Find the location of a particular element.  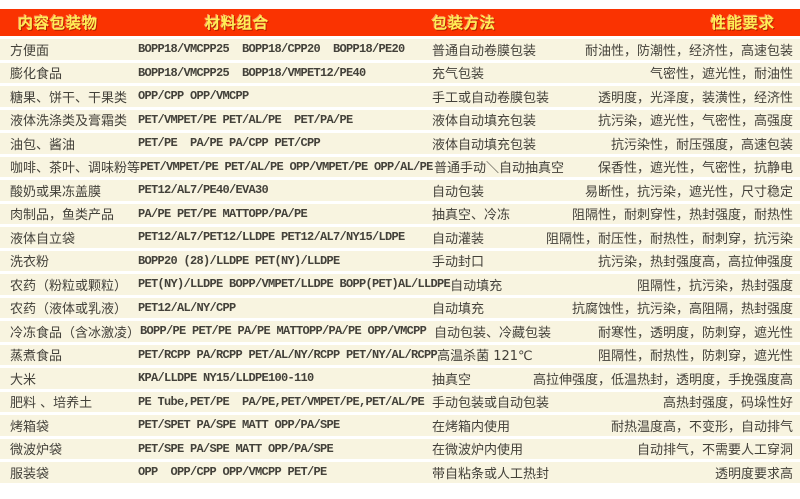

requirements-cell: 高热封强度，码垛性好 is located at coordinates (727, 404).